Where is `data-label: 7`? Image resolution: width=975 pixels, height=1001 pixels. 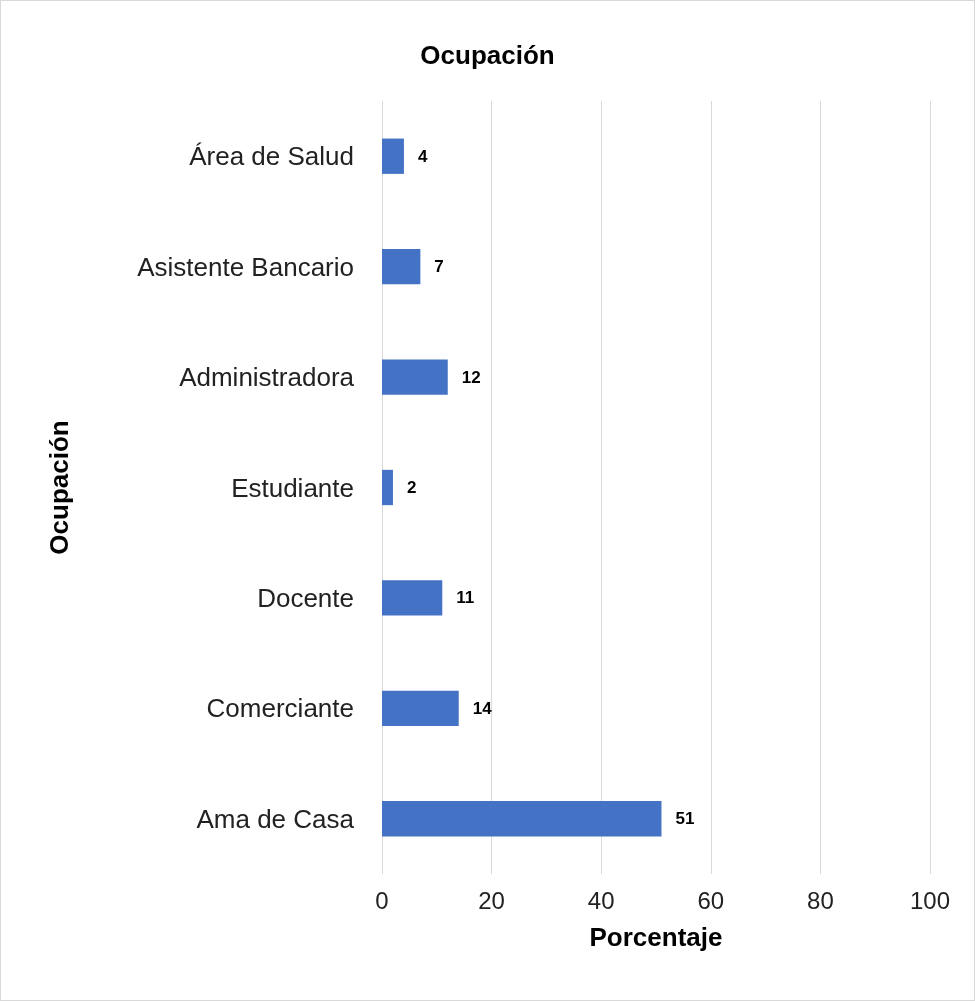
data-label: 7 is located at coordinates (439, 267).